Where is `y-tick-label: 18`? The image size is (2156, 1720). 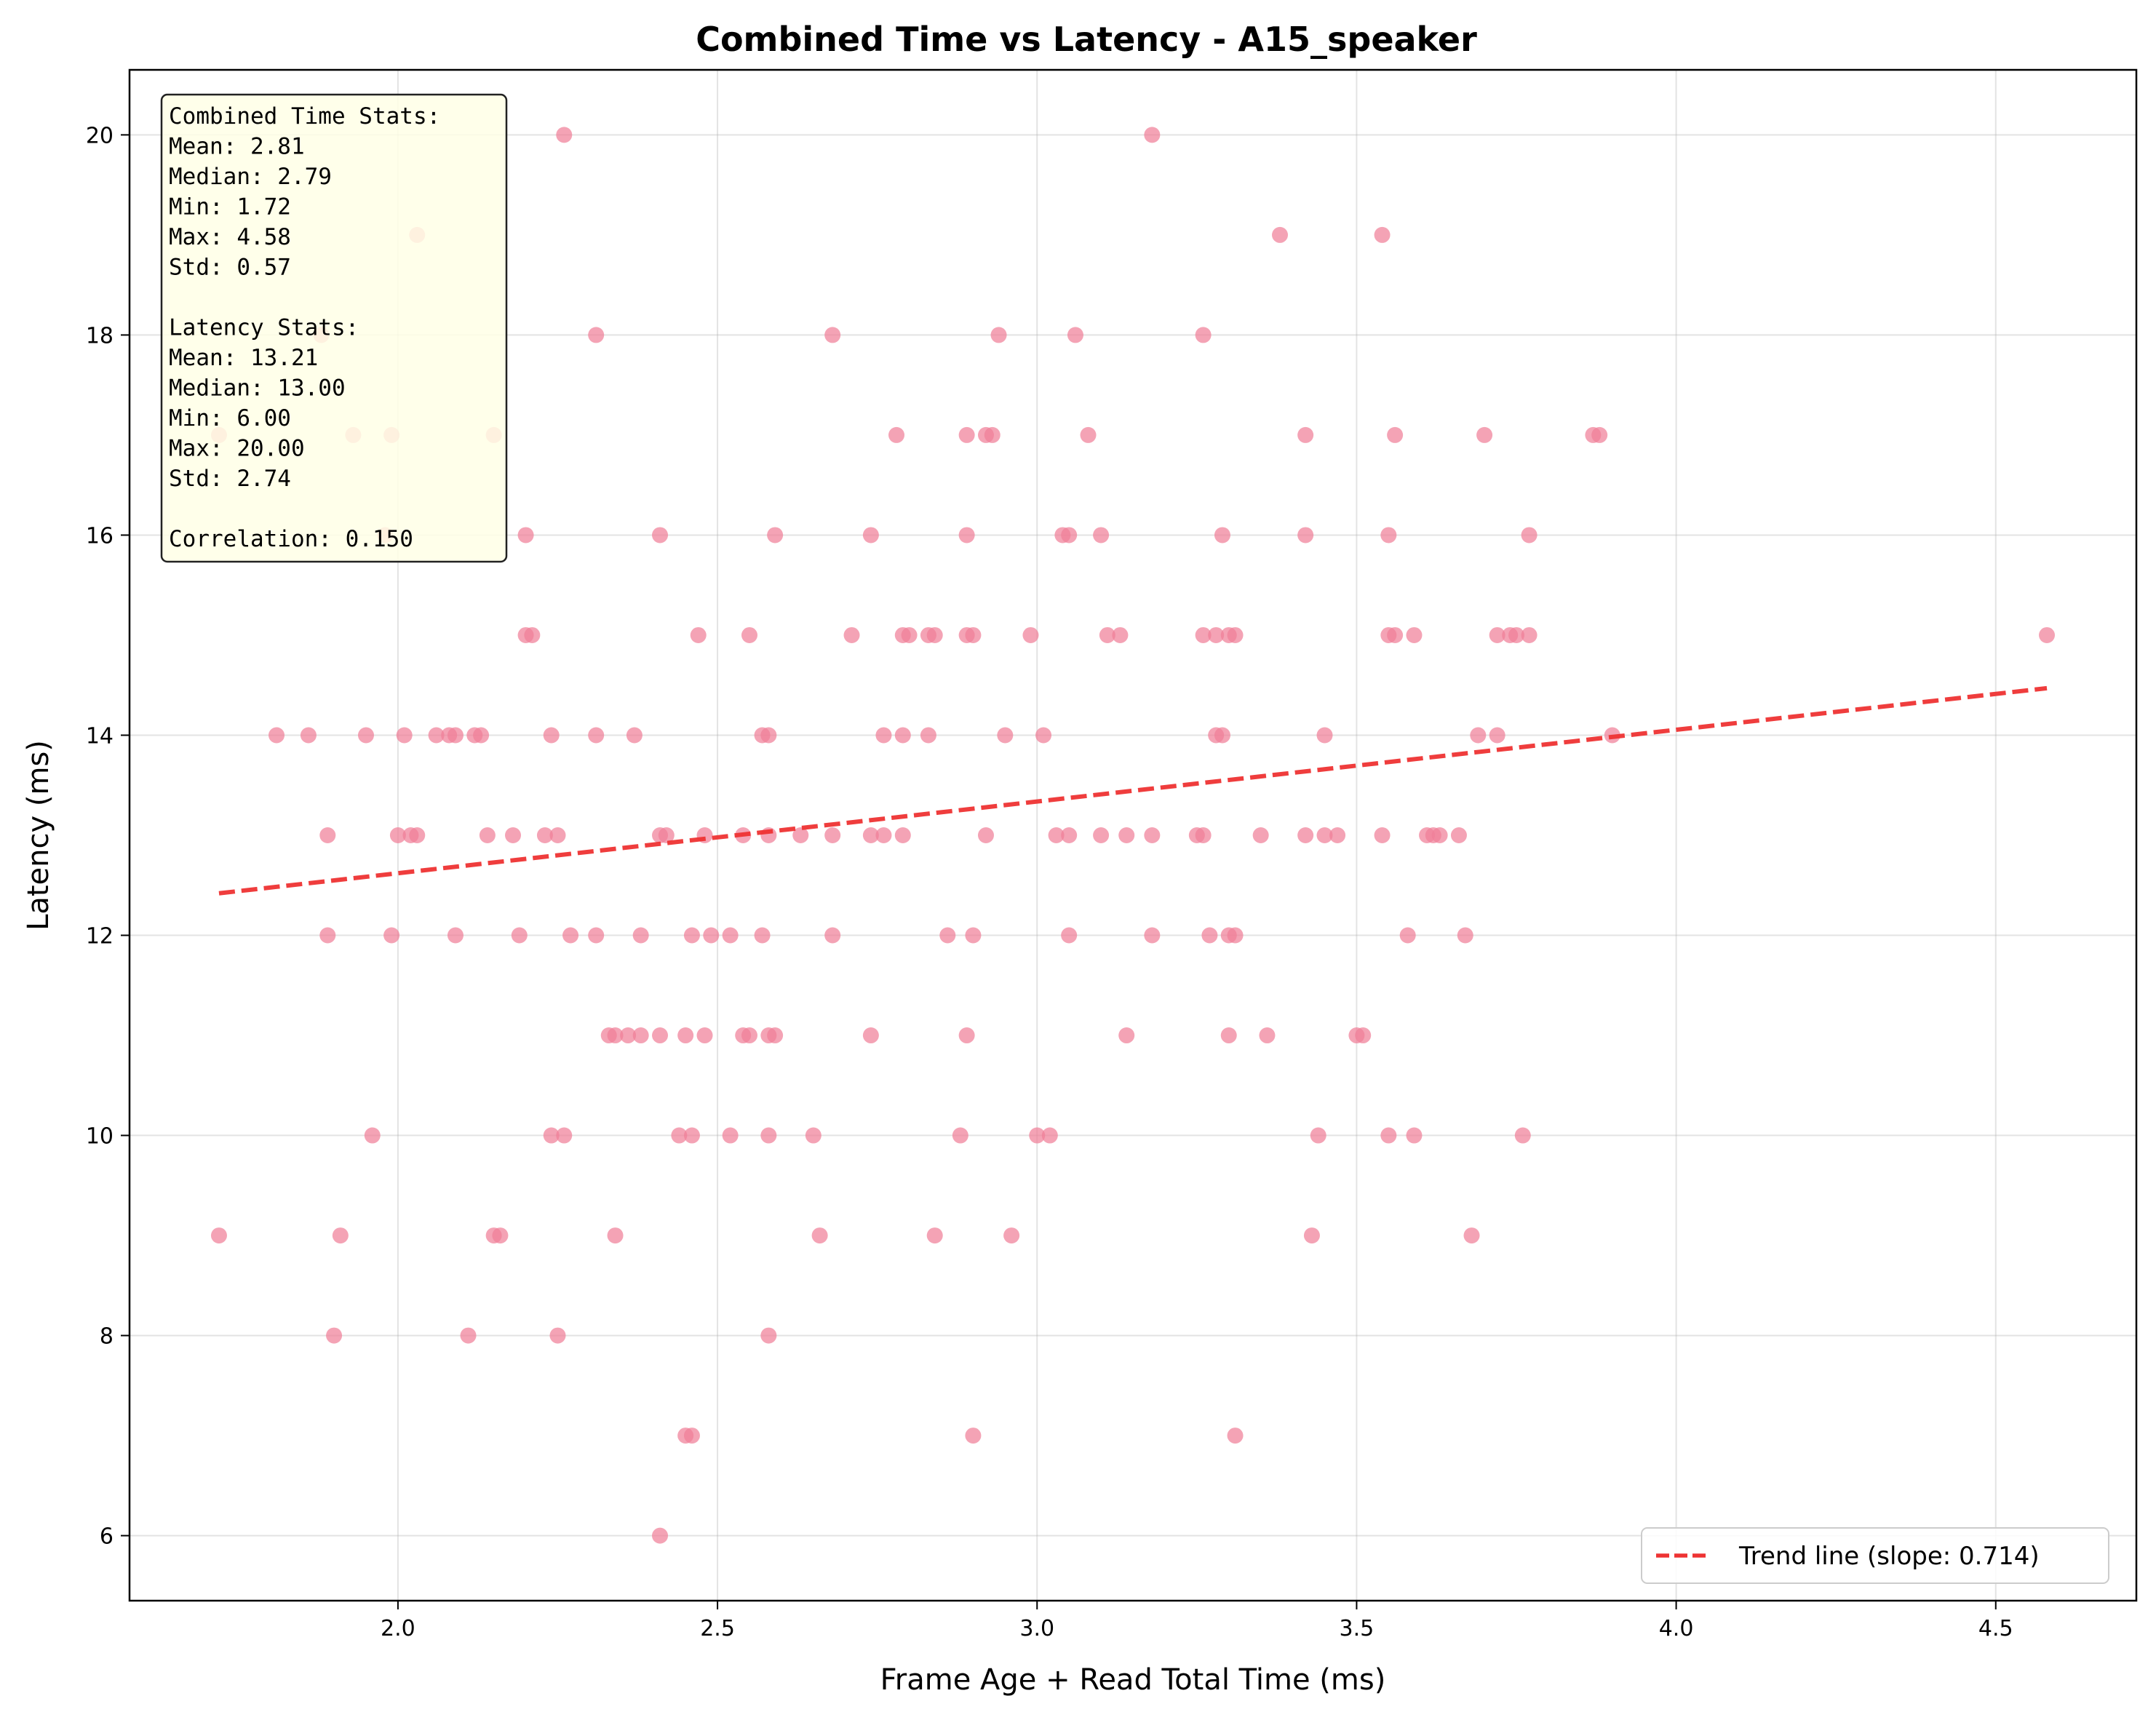 y-tick-label: 18 is located at coordinates (100, 336).